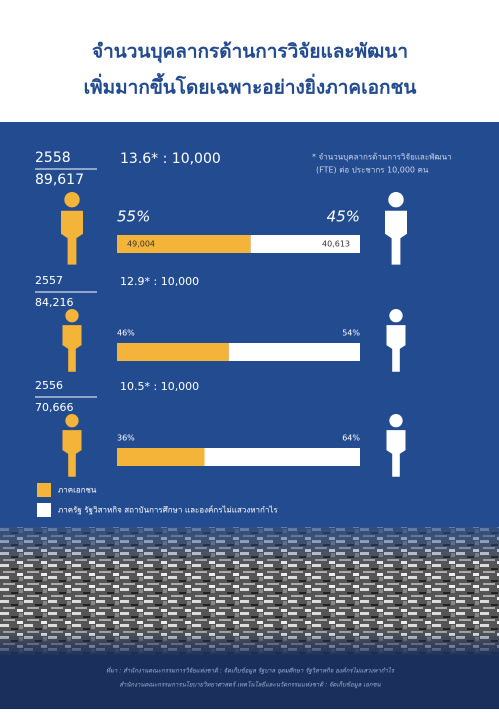 The image size is (499, 713). What do you see at coordinates (170, 159) in the screenshot?
I see `ratio: 13.6* : 10,000` at bounding box center [170, 159].